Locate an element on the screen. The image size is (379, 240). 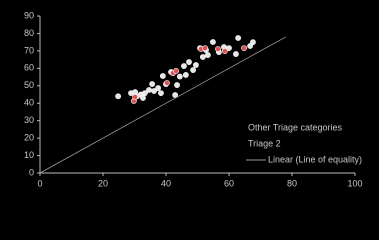
y-tick-label: 40 is located at coordinates (29, 103).